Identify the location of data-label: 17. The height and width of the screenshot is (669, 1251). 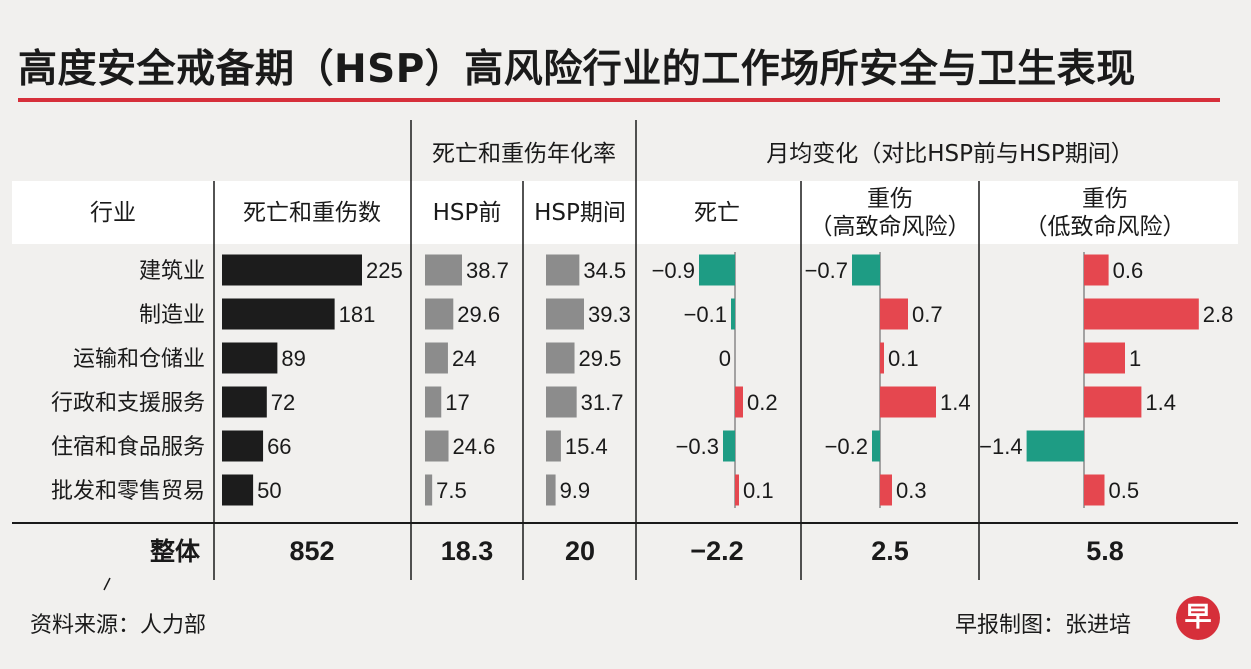
(457, 402).